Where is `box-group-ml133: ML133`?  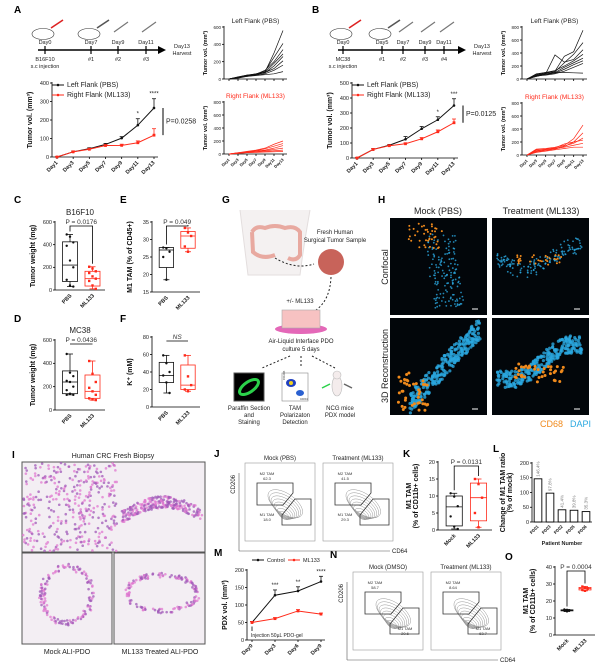 box-group-ml133: ML133 is located at coordinates (185, 390).